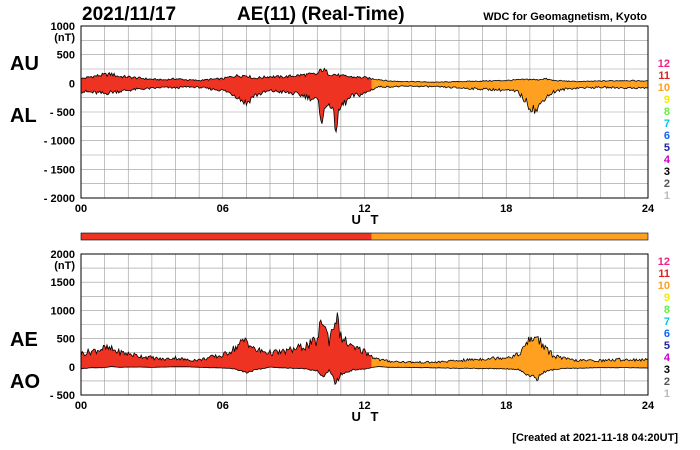 The image size is (700, 450). I want to click on series-label-au: AU, so click(24, 64).